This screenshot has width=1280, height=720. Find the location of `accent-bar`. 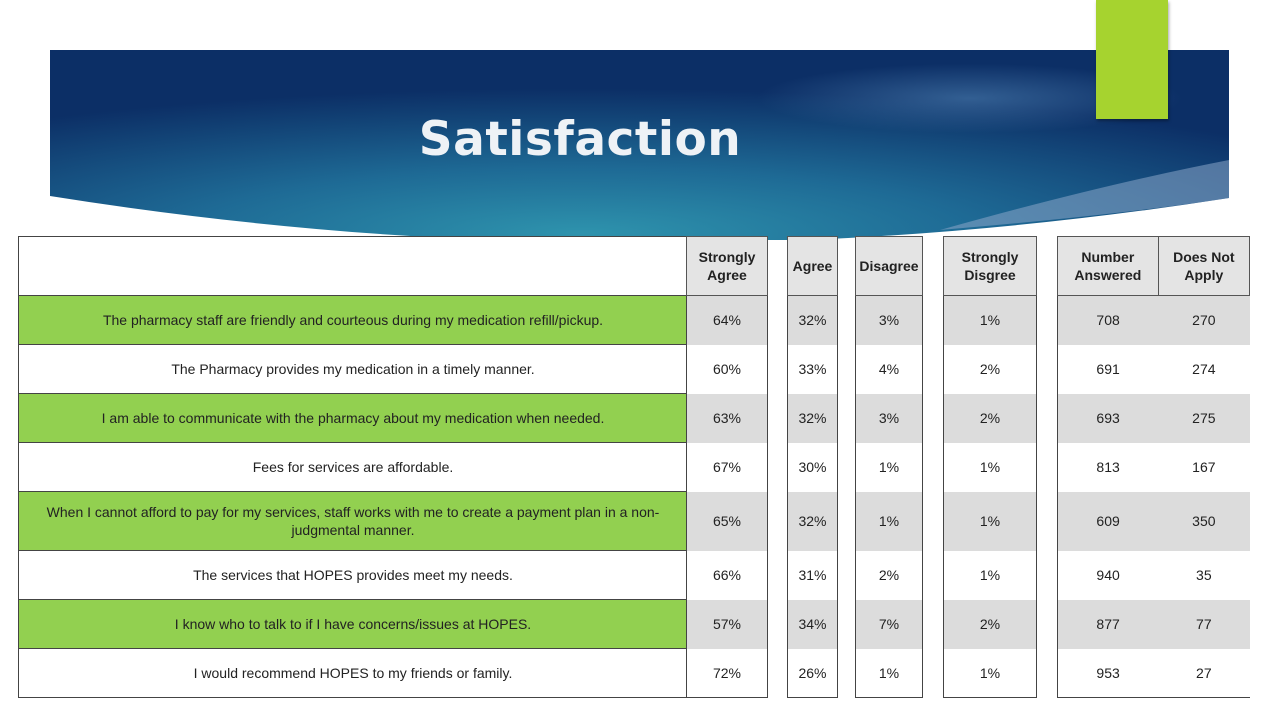

accent-bar is located at coordinates (1132, 59).